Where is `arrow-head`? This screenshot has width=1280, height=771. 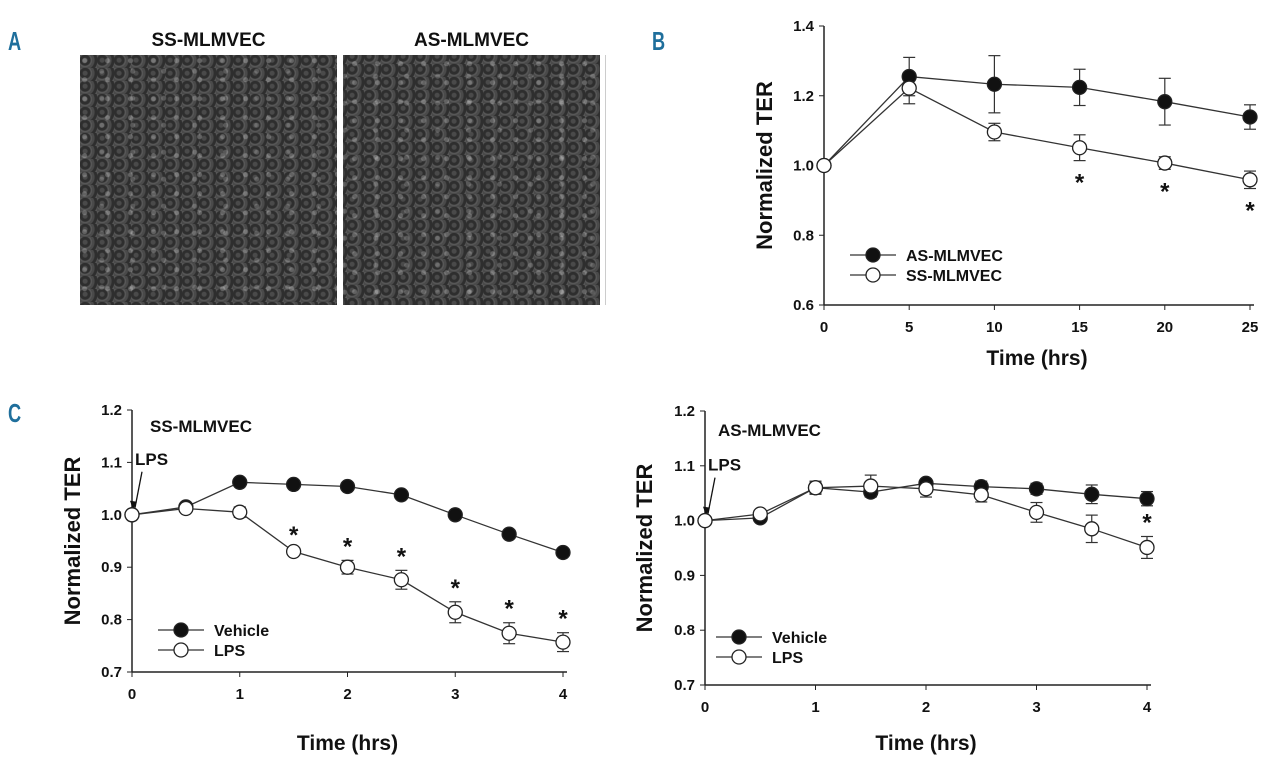 arrow-head is located at coordinates (133, 505).